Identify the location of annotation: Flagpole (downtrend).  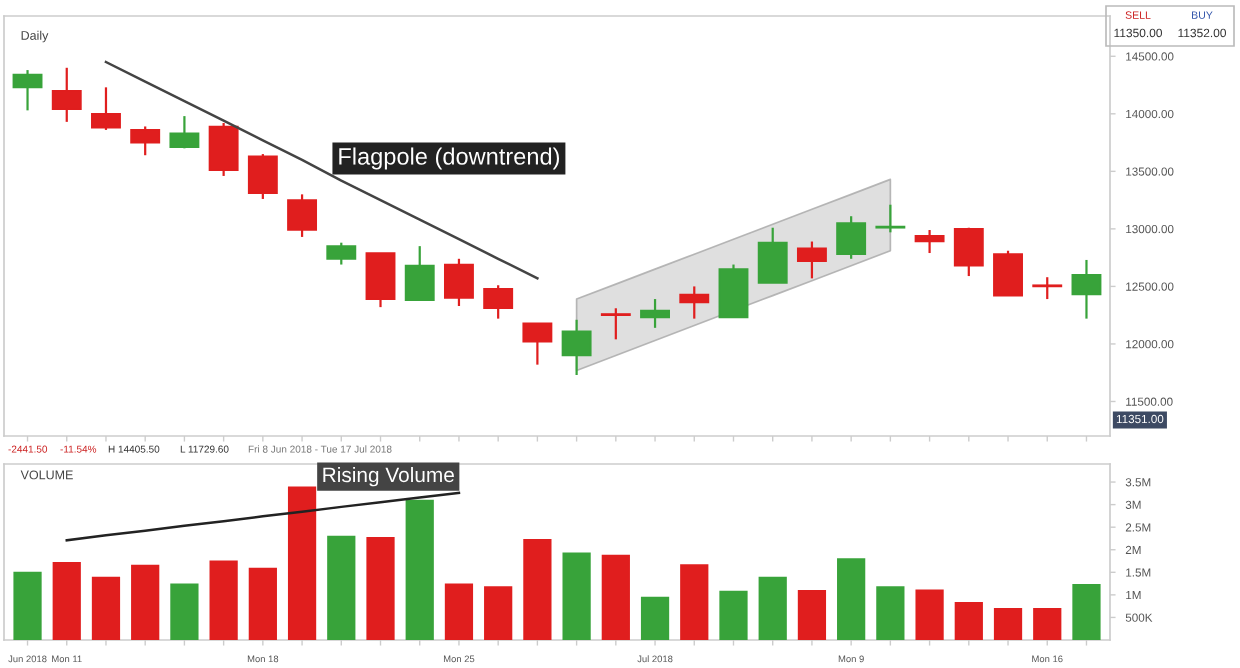
(449, 158).